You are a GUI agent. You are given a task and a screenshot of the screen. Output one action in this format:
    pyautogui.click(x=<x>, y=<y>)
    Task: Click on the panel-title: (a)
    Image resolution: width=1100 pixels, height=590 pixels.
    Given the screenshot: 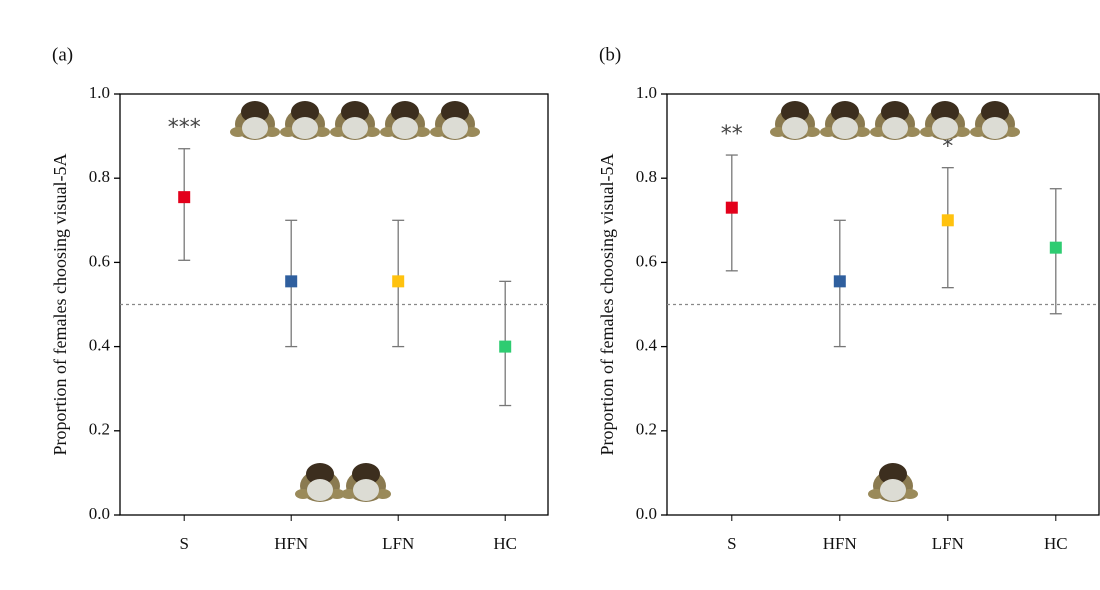 What is the action you would take?
    pyautogui.click(x=62, y=54)
    